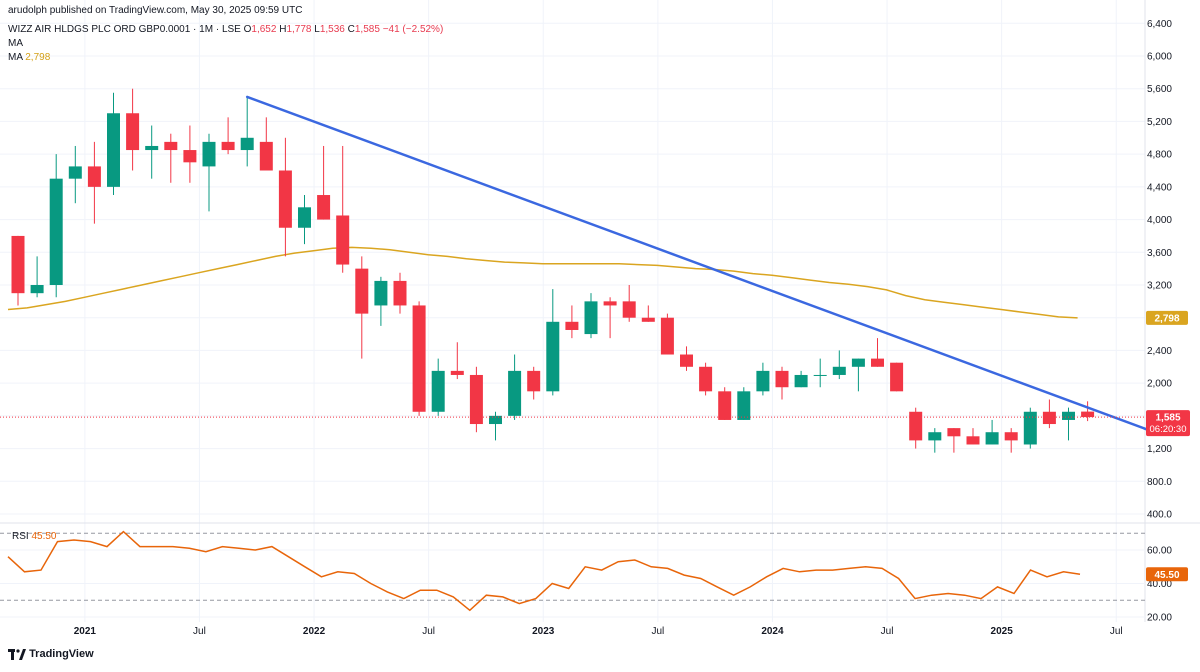 The image size is (1200, 672). Describe the element at coordinates (1159, 155) in the screenshot. I see `price-tick-label: 4,800` at that location.